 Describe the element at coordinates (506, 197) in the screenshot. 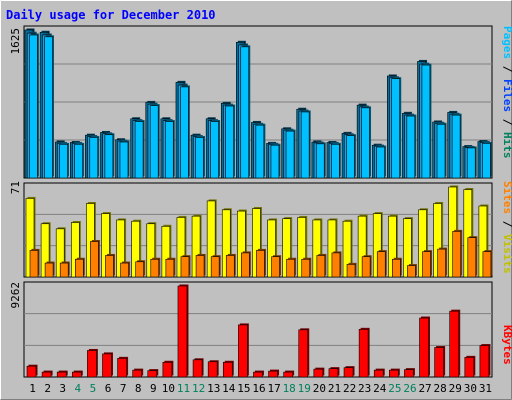

I see `legend-sites: Sites` at that location.